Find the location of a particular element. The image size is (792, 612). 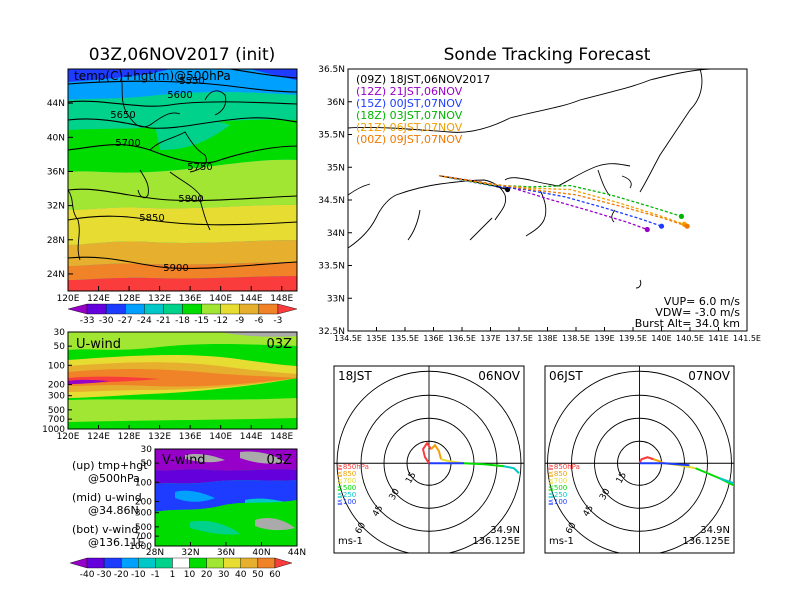

track-end-point is located at coordinates (687, 226).